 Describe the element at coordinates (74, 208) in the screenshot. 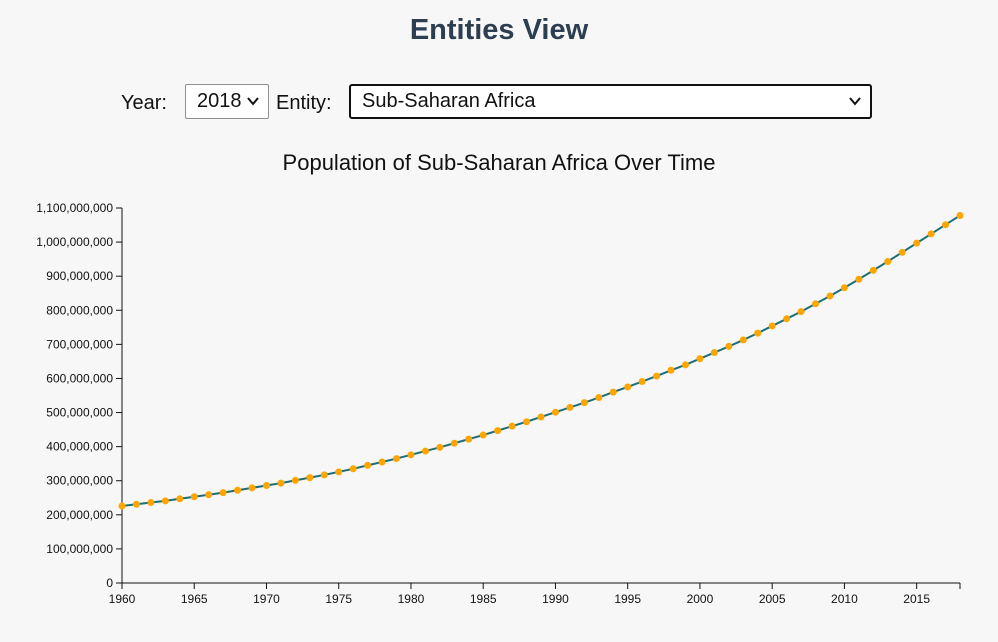

I see `y-tick-label: 1,100,000,000` at that location.